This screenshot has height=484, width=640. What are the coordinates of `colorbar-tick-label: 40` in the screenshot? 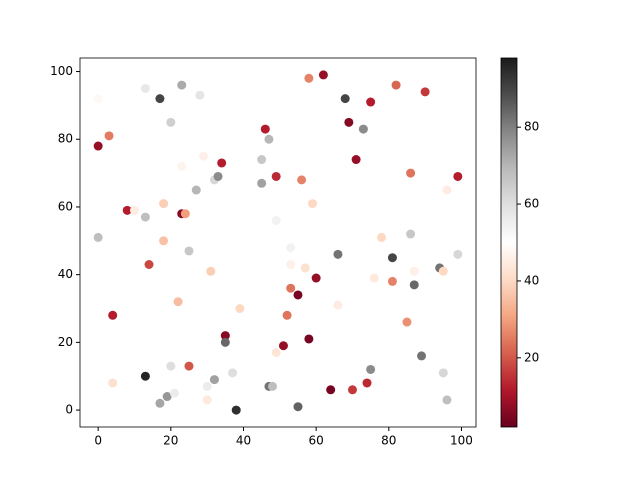 It's located at (531, 280).